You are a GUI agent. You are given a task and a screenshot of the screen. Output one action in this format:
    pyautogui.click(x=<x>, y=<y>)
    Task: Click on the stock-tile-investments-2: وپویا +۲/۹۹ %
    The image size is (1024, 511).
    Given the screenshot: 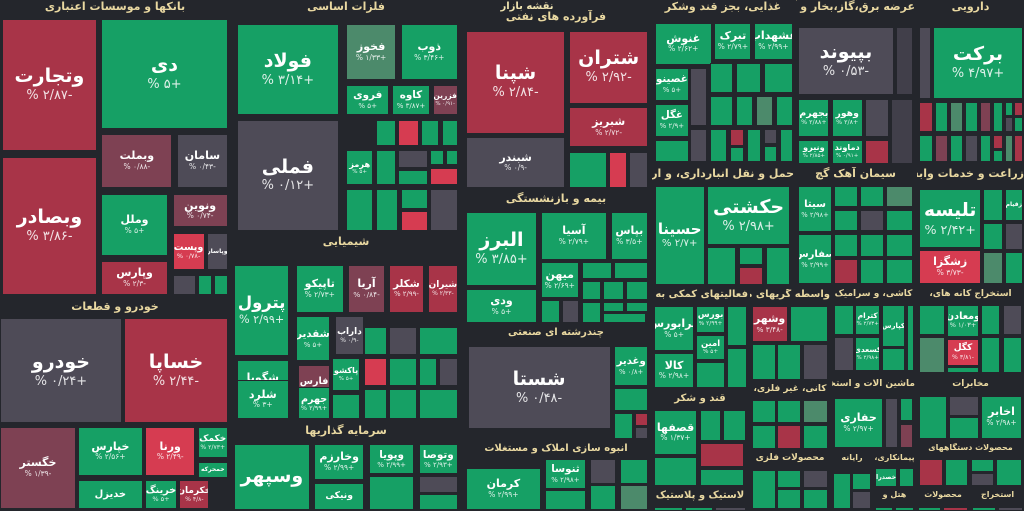 What is the action you would take?
    pyautogui.click(x=391, y=459)
    